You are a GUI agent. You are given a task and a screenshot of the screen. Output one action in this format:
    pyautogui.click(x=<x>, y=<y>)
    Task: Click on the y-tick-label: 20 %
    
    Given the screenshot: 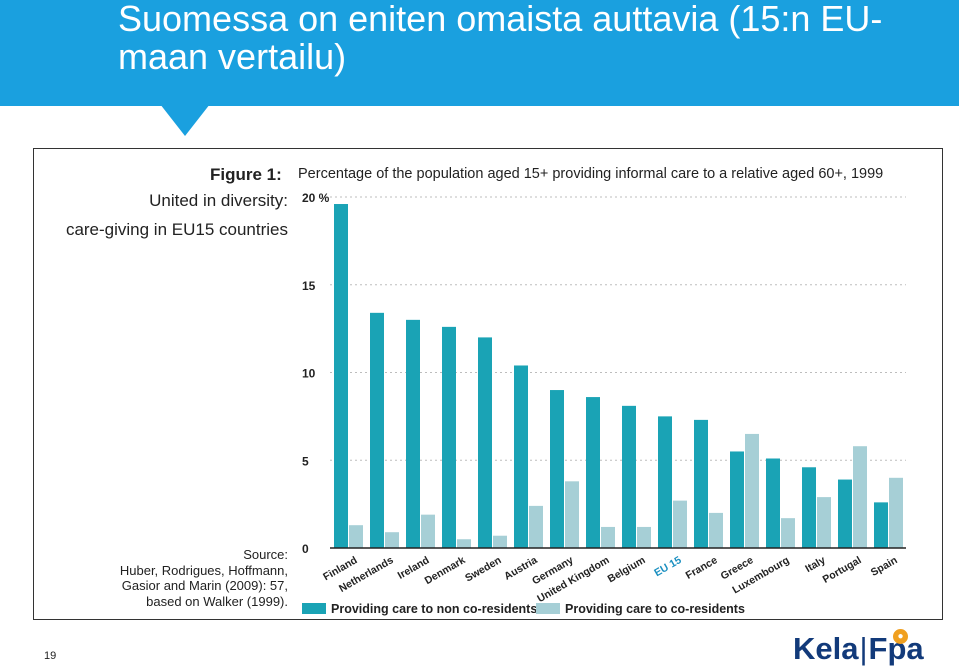 What is the action you would take?
    pyautogui.click(x=316, y=198)
    